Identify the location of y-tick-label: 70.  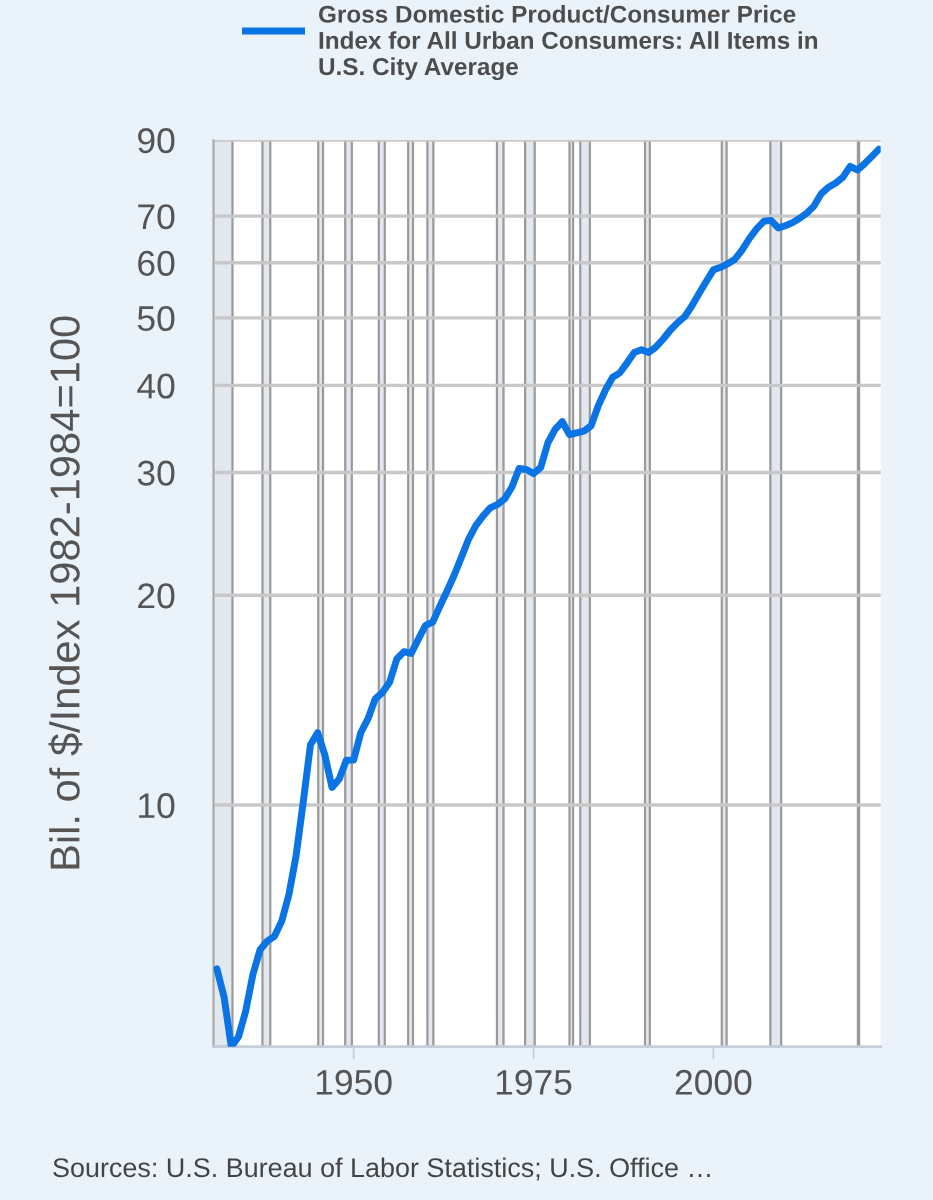
(156, 217).